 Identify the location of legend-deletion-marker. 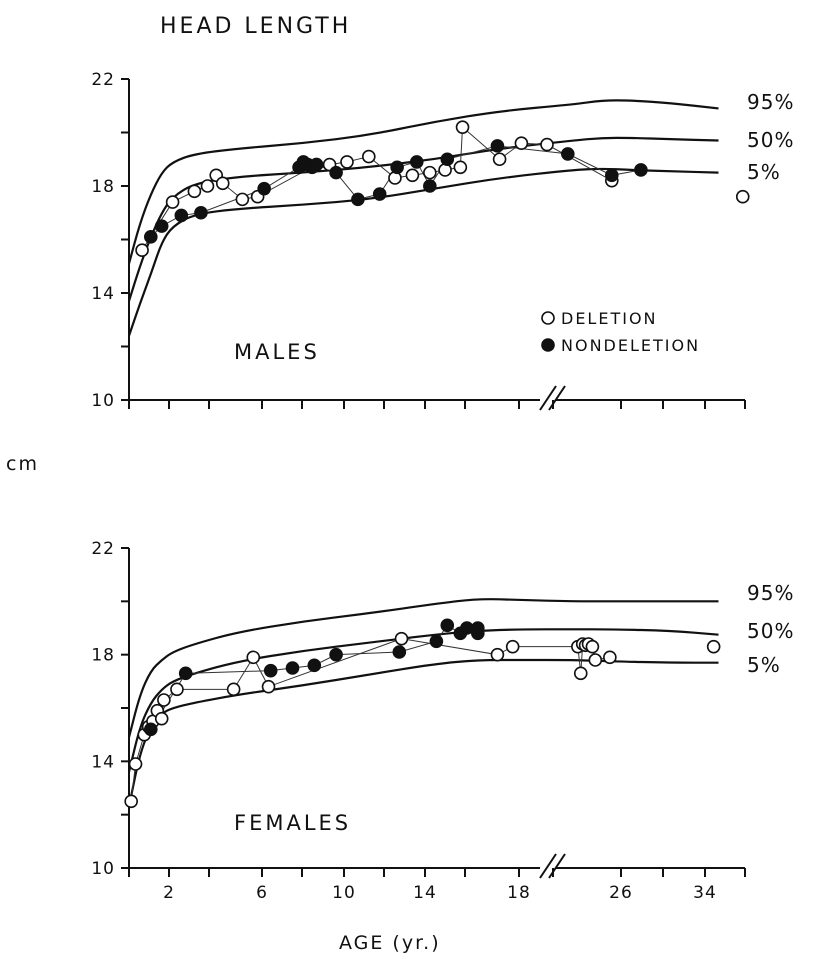
(548, 318).